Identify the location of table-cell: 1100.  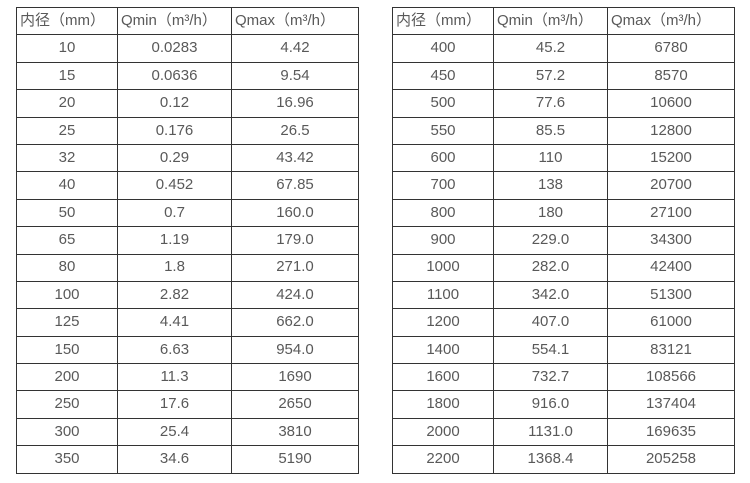
(443, 295).